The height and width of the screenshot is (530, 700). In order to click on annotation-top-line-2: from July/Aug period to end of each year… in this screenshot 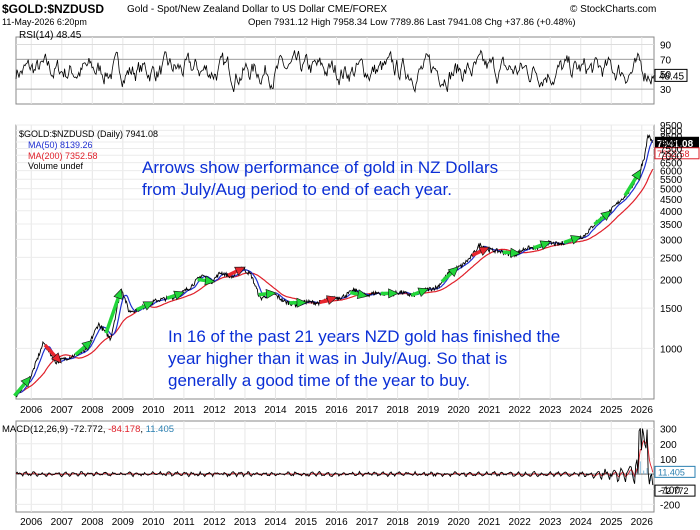, I will do `click(297, 189)`.